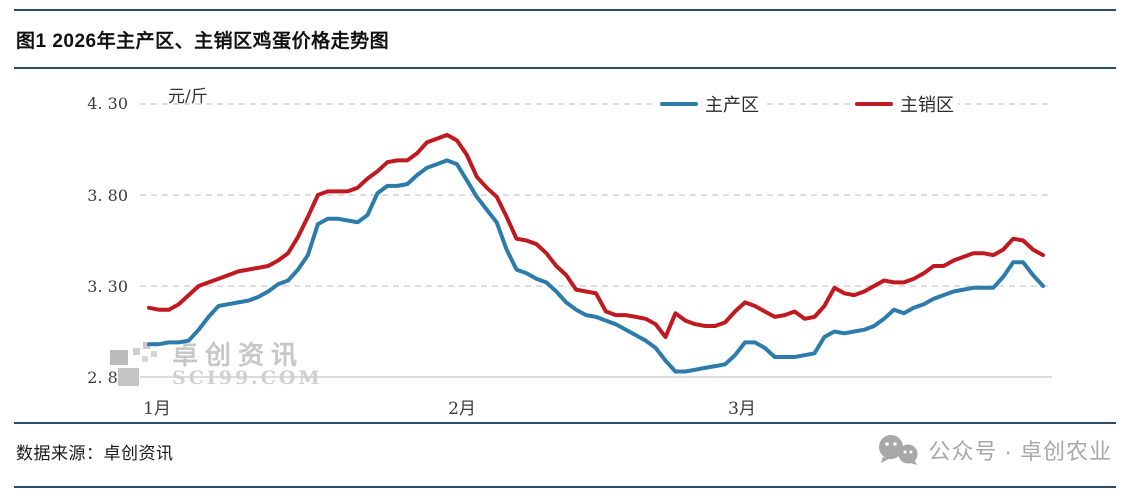  Describe the element at coordinates (927, 105) in the screenshot. I see `legend-label-sales: 主销区` at that location.